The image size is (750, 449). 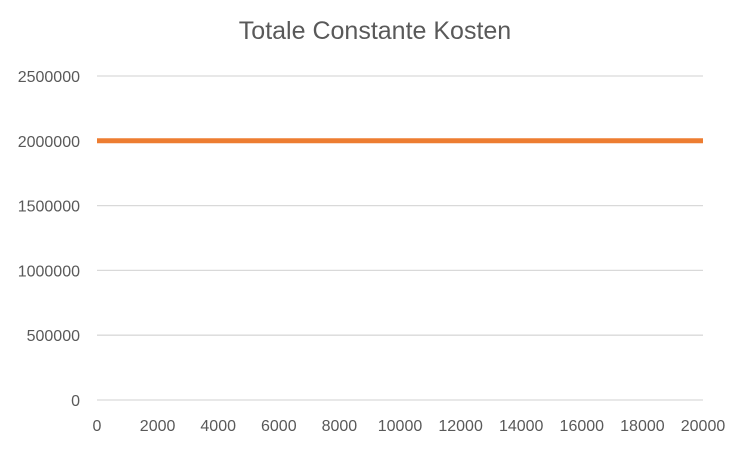 I want to click on x-tick-label: 18000, so click(x=642, y=426).